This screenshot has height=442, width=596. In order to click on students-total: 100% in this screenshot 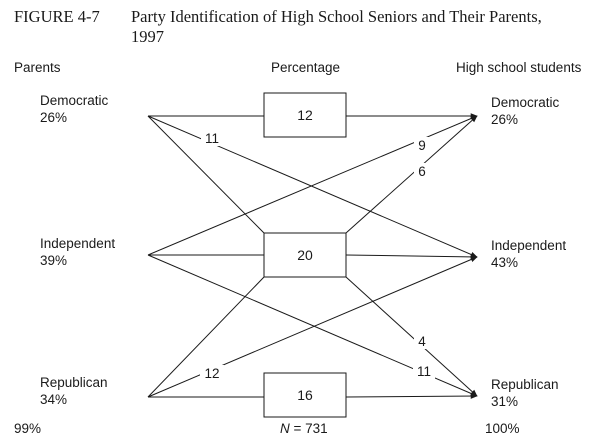, I will do `click(502, 428)`.